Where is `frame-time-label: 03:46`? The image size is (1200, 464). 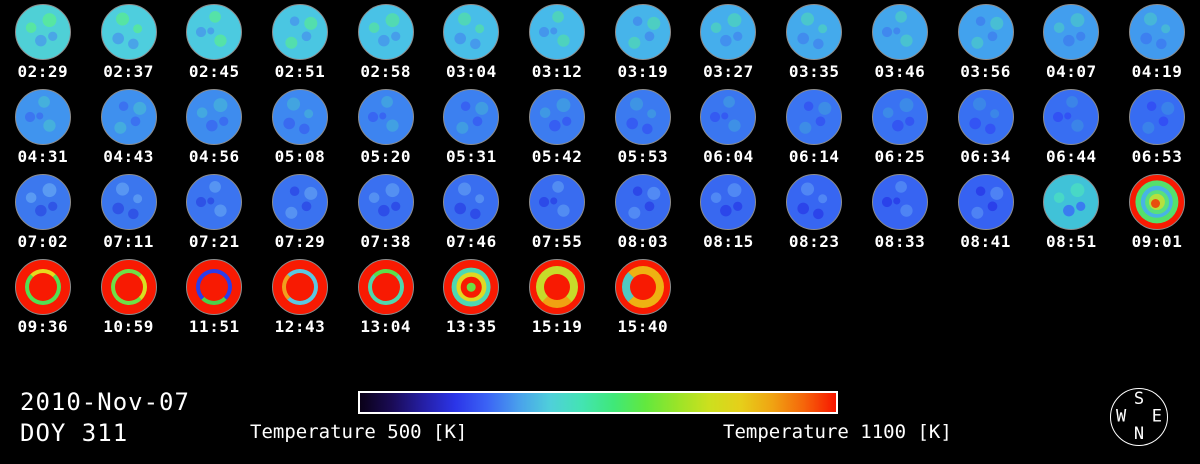
frame-time-label: 03:46 is located at coordinates (900, 71).